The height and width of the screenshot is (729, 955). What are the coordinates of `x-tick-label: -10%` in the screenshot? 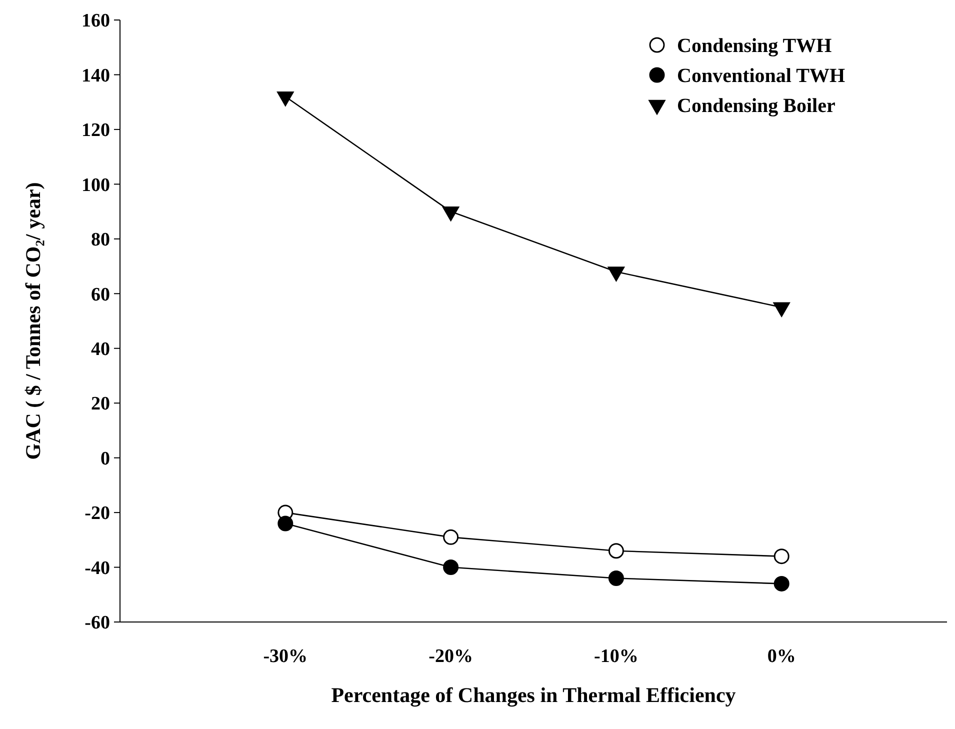 It's located at (616, 656).